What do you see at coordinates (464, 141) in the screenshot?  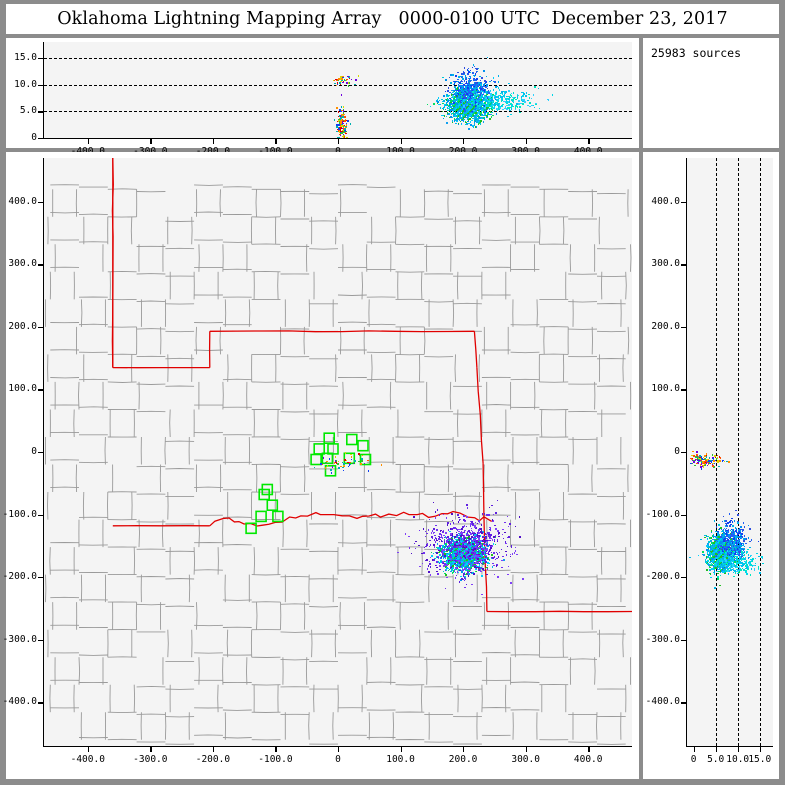 I see `x-tick` at bounding box center [464, 141].